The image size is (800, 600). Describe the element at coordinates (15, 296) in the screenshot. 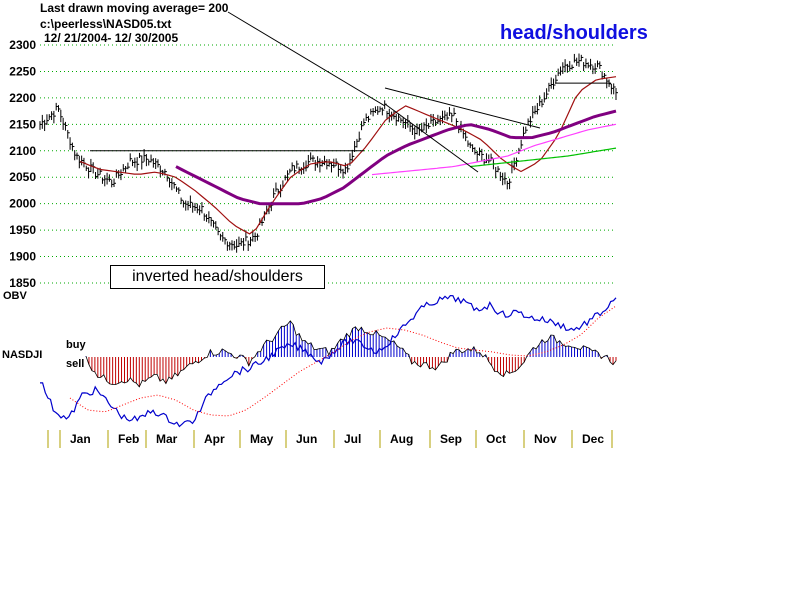

I see `obv-label: OBV` at that location.